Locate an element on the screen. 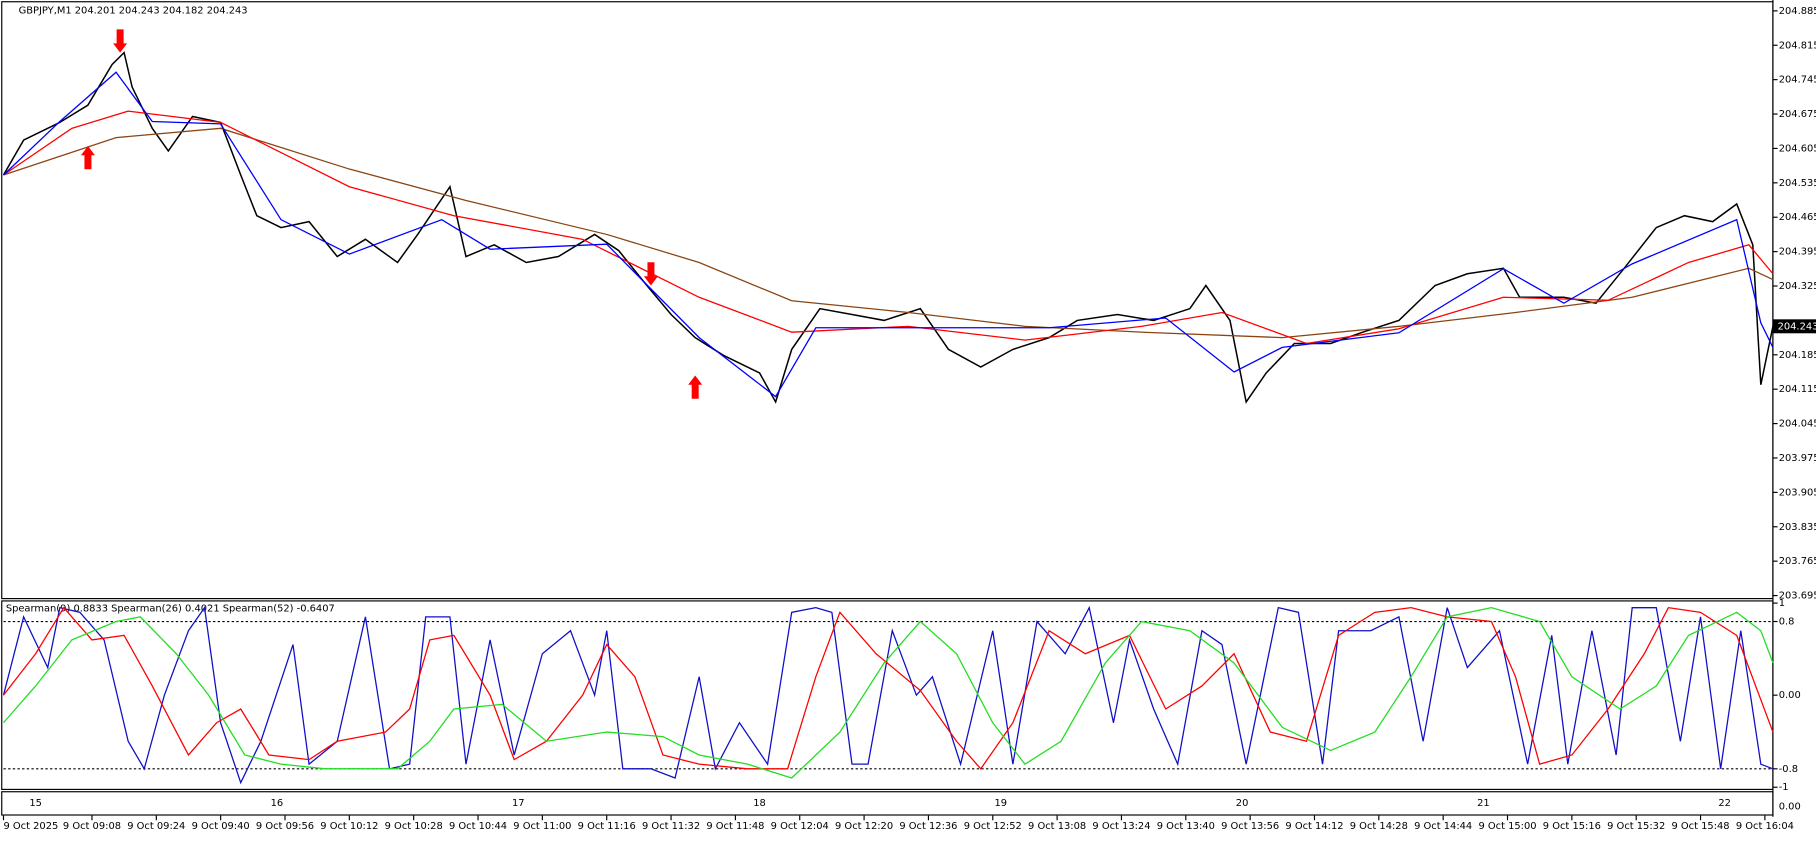 Image resolution: width=1816 pixels, height=847 pixels. y-tick-label: 204.045 is located at coordinates (1797, 424).